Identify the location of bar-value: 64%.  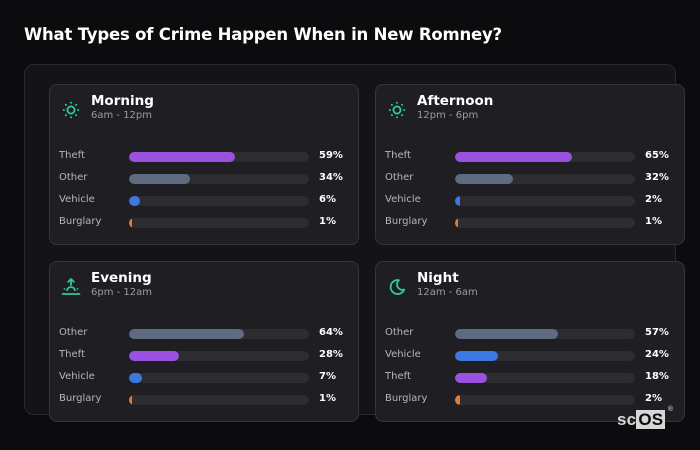
(331, 332).